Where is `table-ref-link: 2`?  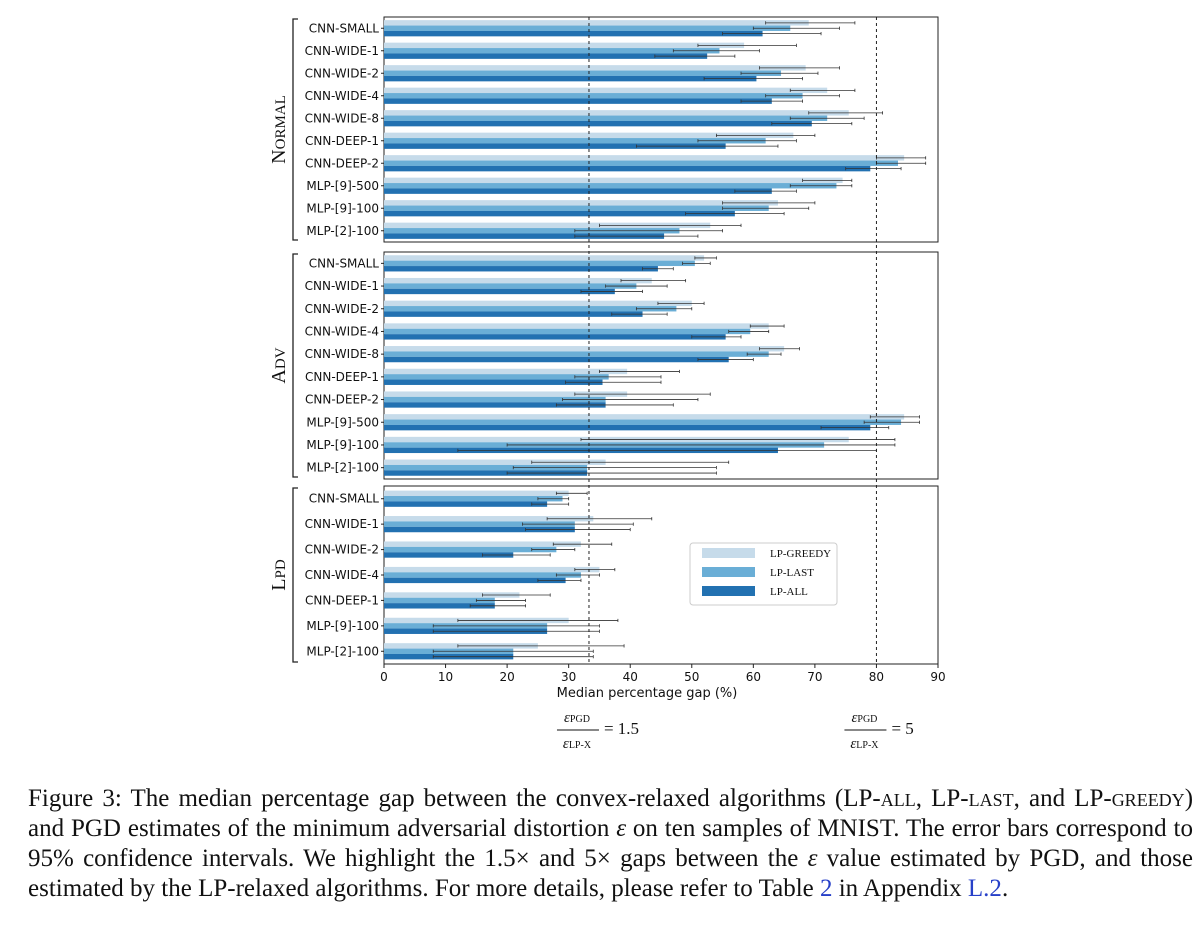 table-ref-link: 2 is located at coordinates (826, 888).